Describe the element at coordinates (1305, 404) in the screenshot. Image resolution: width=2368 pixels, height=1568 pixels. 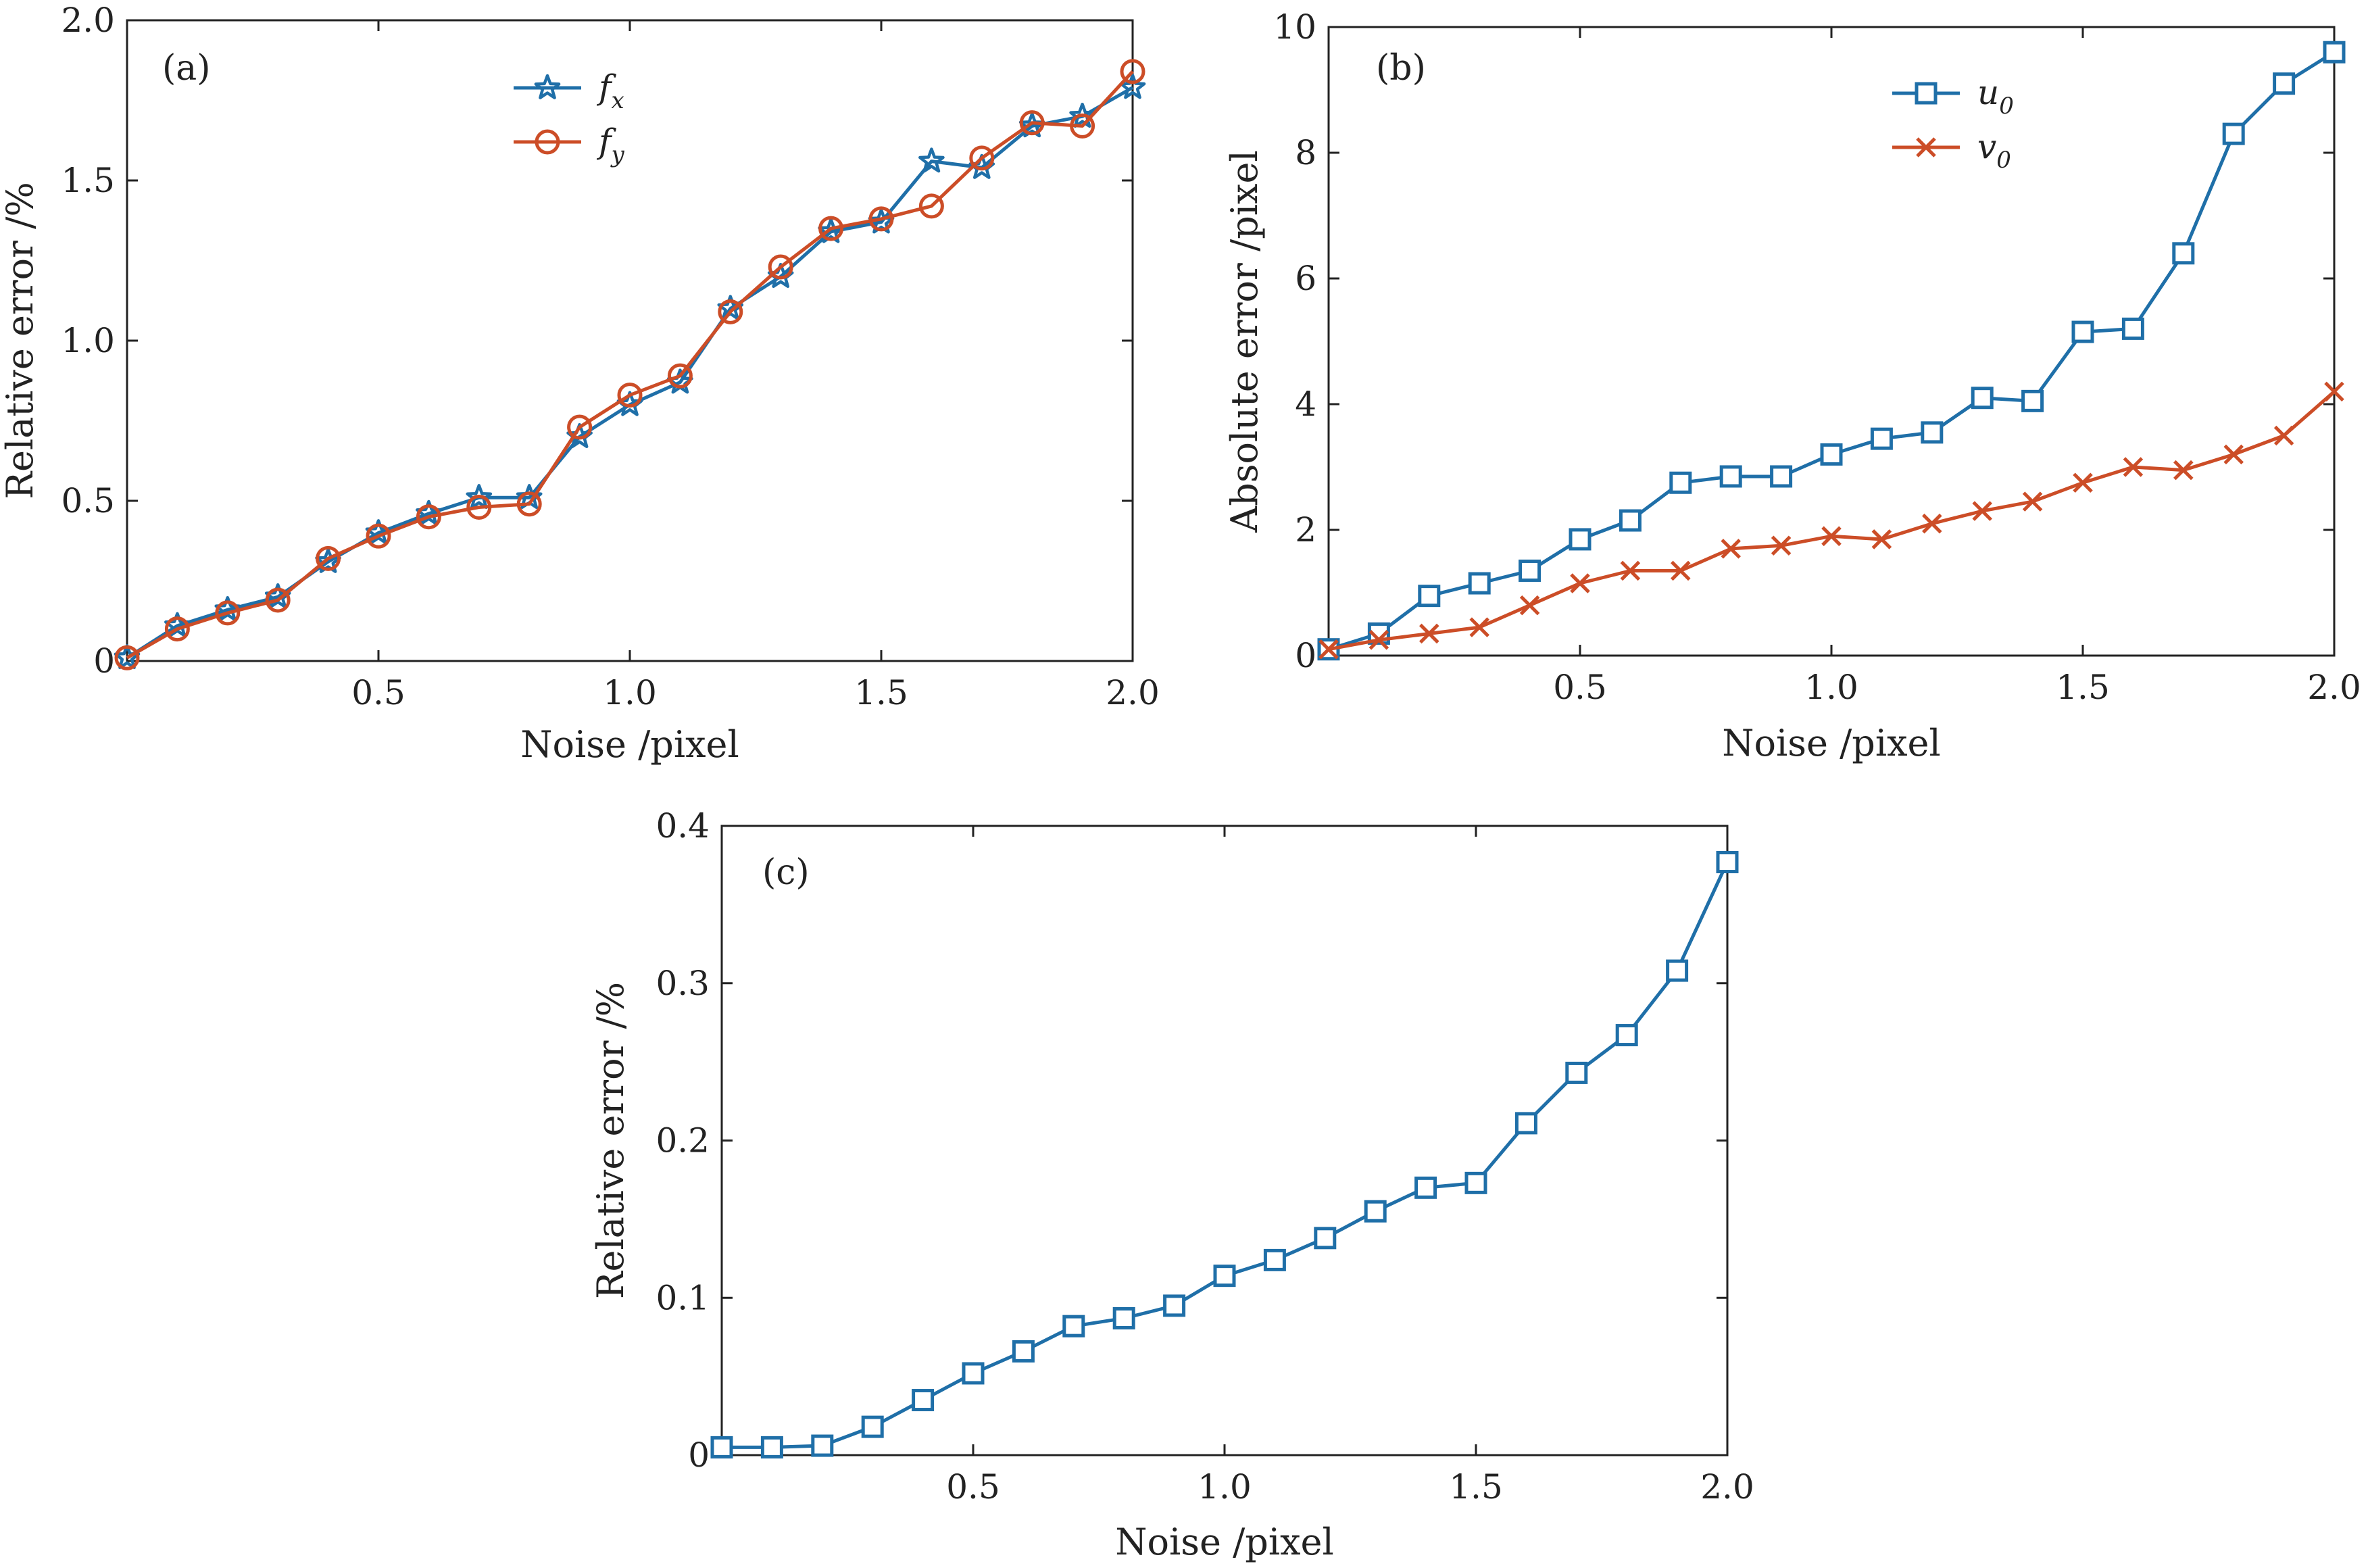
I see `y-tick-label: 4` at that location.